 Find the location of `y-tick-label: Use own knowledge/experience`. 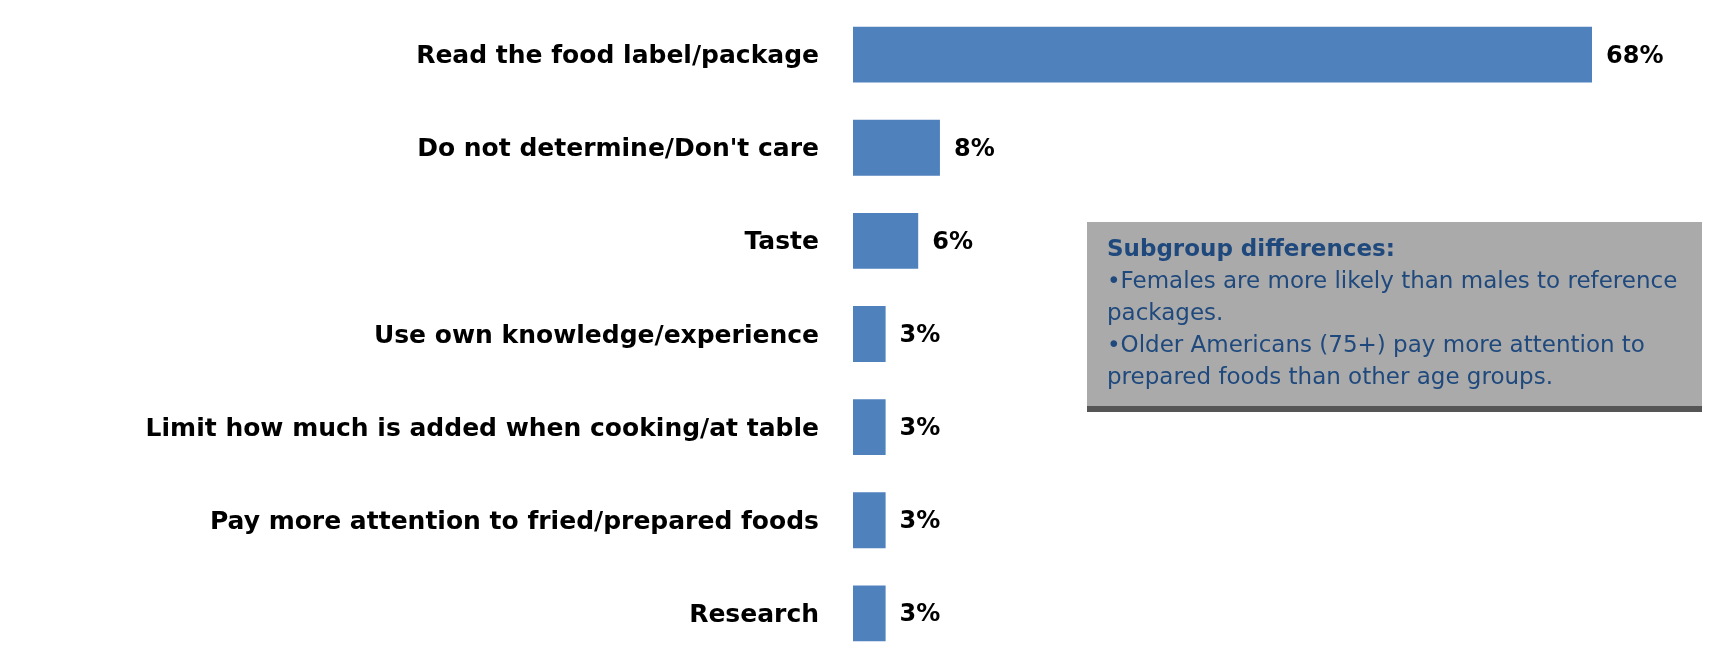

y-tick-label: Use own knowledge/experience is located at coordinates (596, 334).